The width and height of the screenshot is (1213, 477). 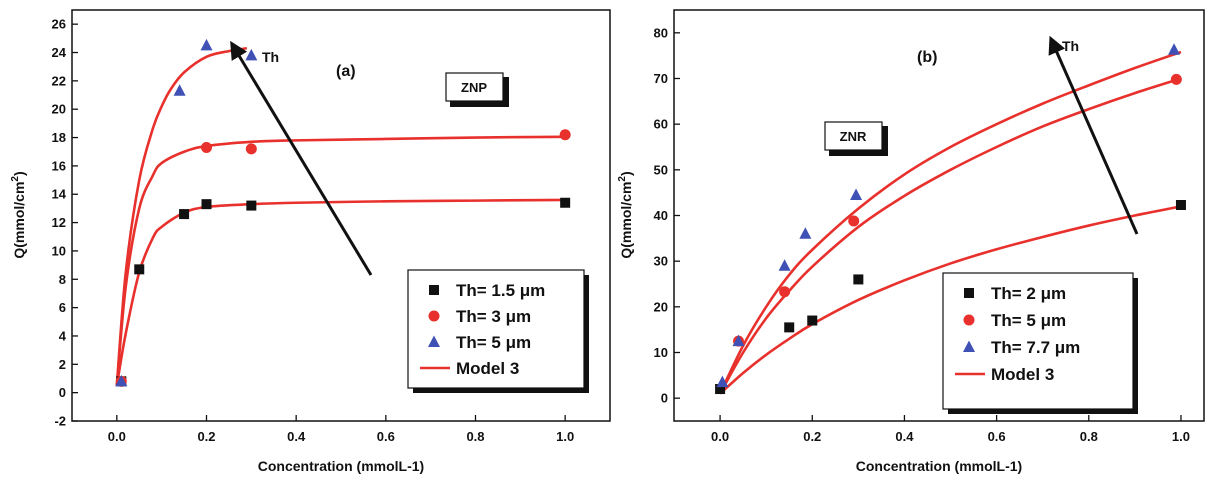 I want to click on y-tick-label-a-14: 26, so click(x=59, y=24).